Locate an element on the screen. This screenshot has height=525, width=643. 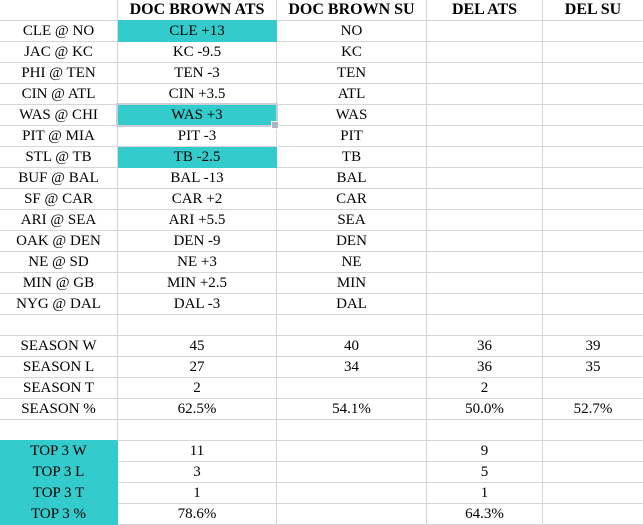
cell-season-doc-brown-ats: 27 is located at coordinates (197, 367).